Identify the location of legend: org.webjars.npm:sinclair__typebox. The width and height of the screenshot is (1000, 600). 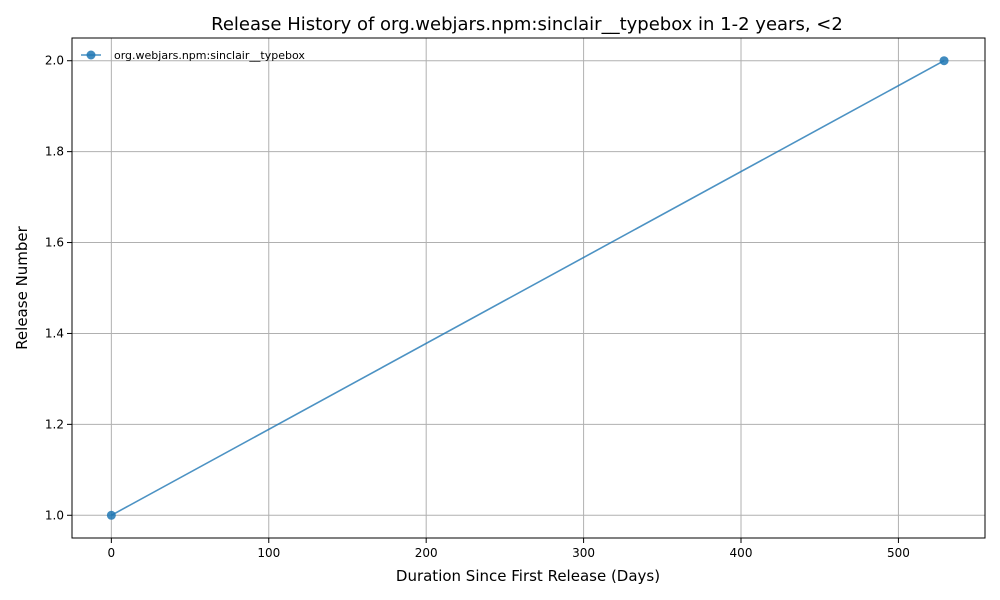
(193, 55).